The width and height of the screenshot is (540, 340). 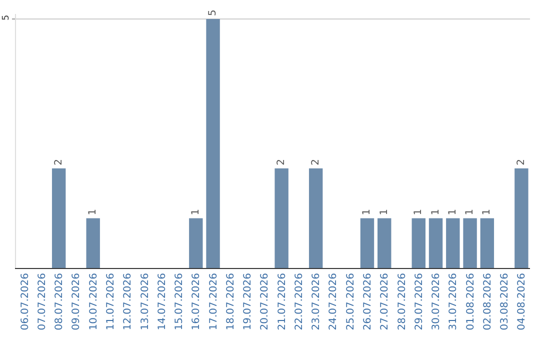 I want to click on x-tick-label: 19.07.2026, so click(x=248, y=301).